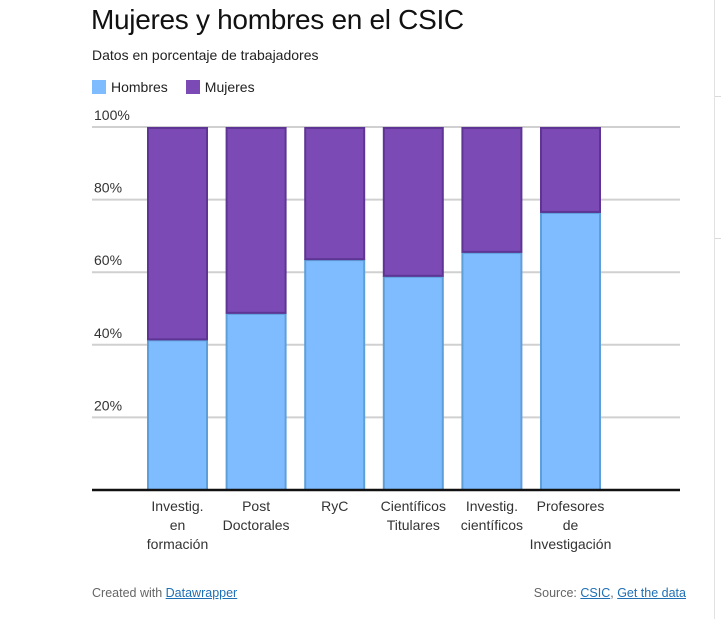 This screenshot has height=619, width=721. I want to click on legend-item-hombres: Hombres, so click(130, 87).